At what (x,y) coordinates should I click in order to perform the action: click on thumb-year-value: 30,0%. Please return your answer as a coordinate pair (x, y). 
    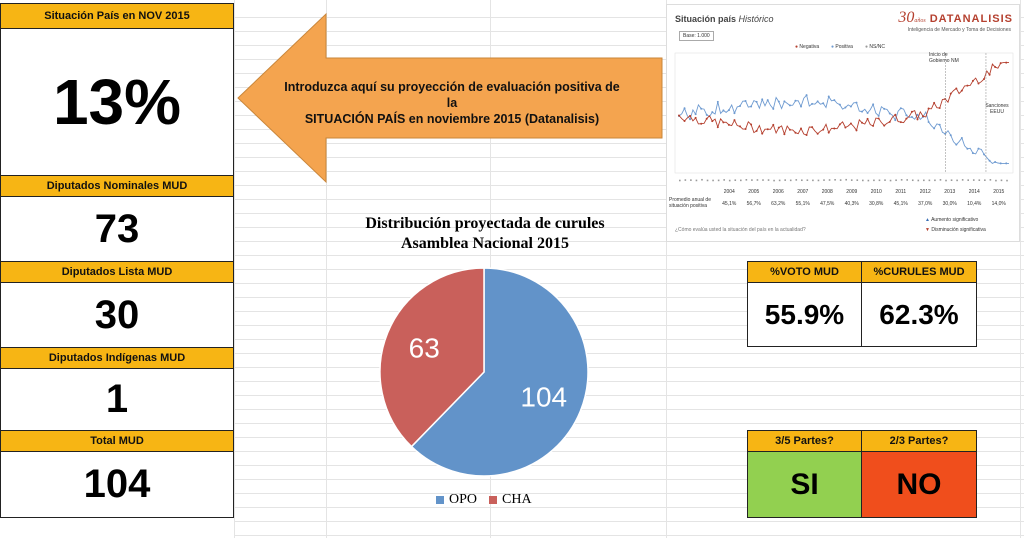
    Looking at the image, I should click on (949, 204).